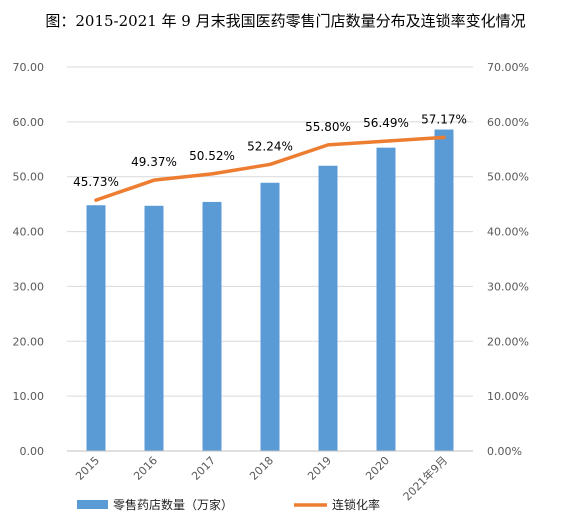 This screenshot has width=571, height=521. I want to click on y-left-tick-label: 30.00, so click(29, 286).